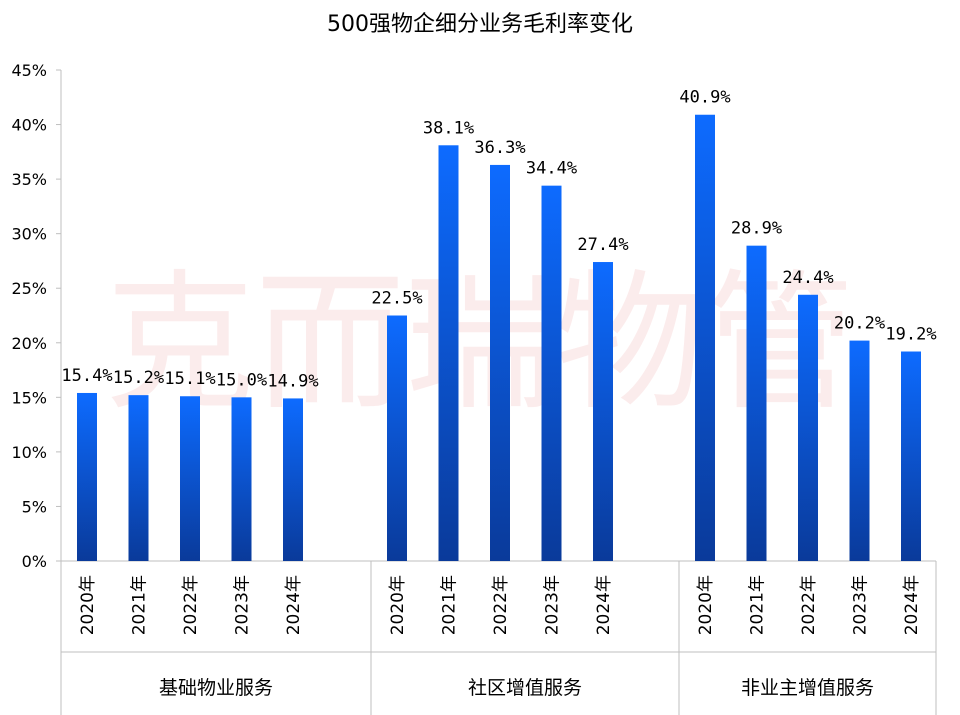  I want to click on y-tick-label: 35%, so click(29, 179).